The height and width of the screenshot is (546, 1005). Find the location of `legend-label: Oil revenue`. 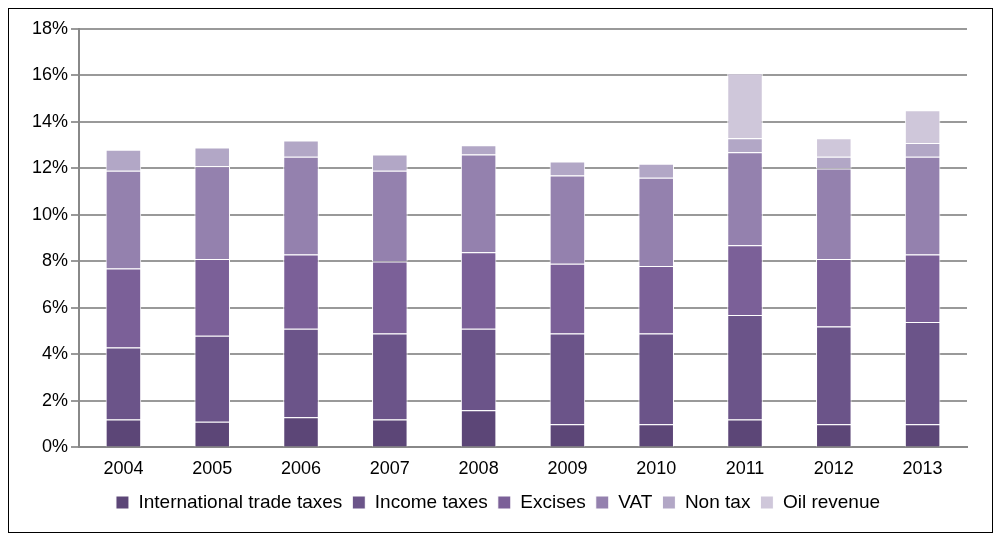

legend-label: Oil revenue is located at coordinates (831, 501).